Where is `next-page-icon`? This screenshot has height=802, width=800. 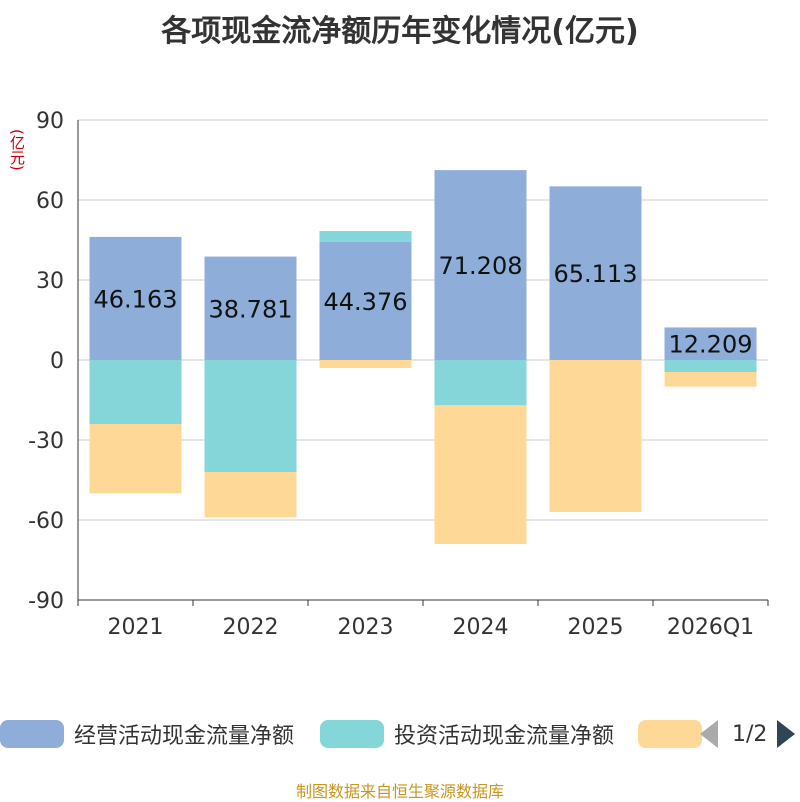
next-page-icon is located at coordinates (786, 734).